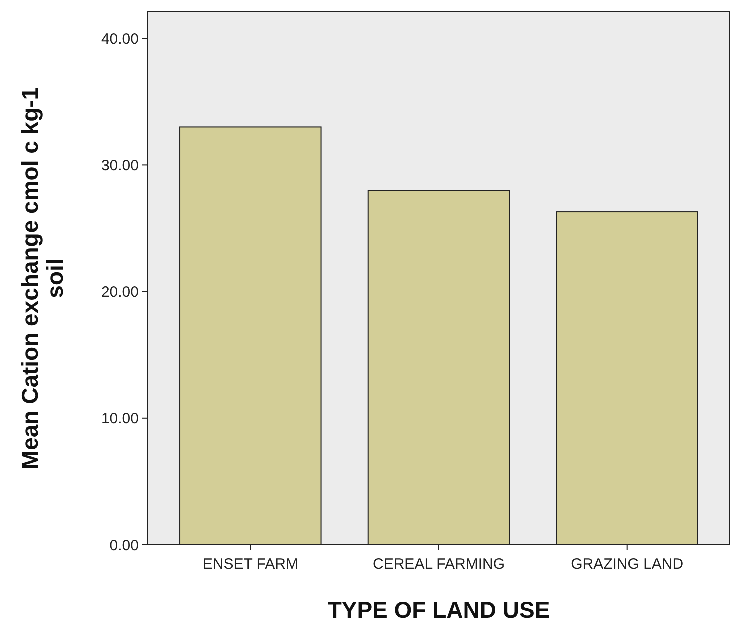 Image resolution: width=740 pixels, height=630 pixels. I want to click on y-tick-label: 0.00, so click(124, 545).